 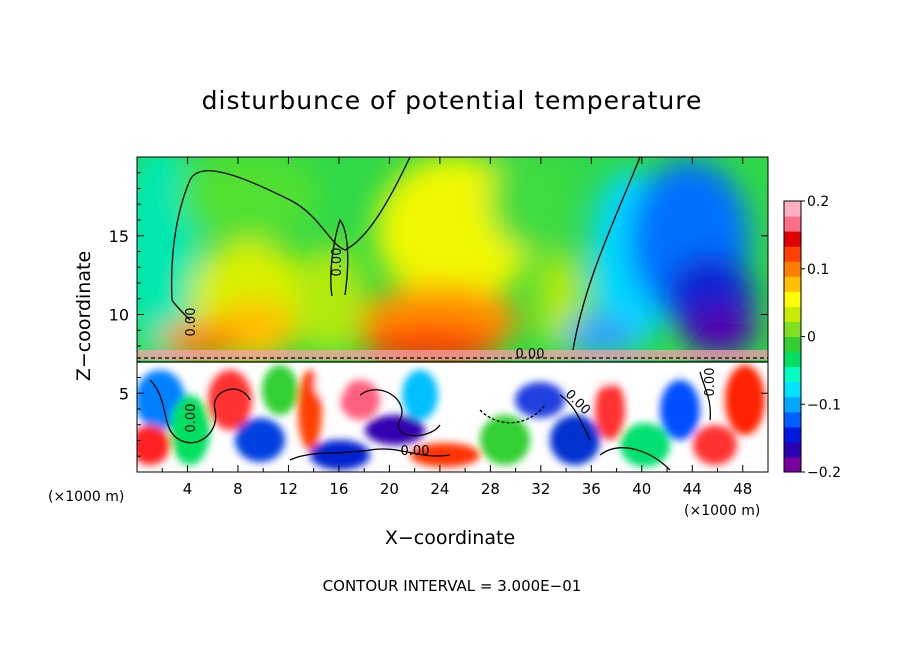 I want to click on colorbar-tick-label: 0, so click(x=811, y=338).